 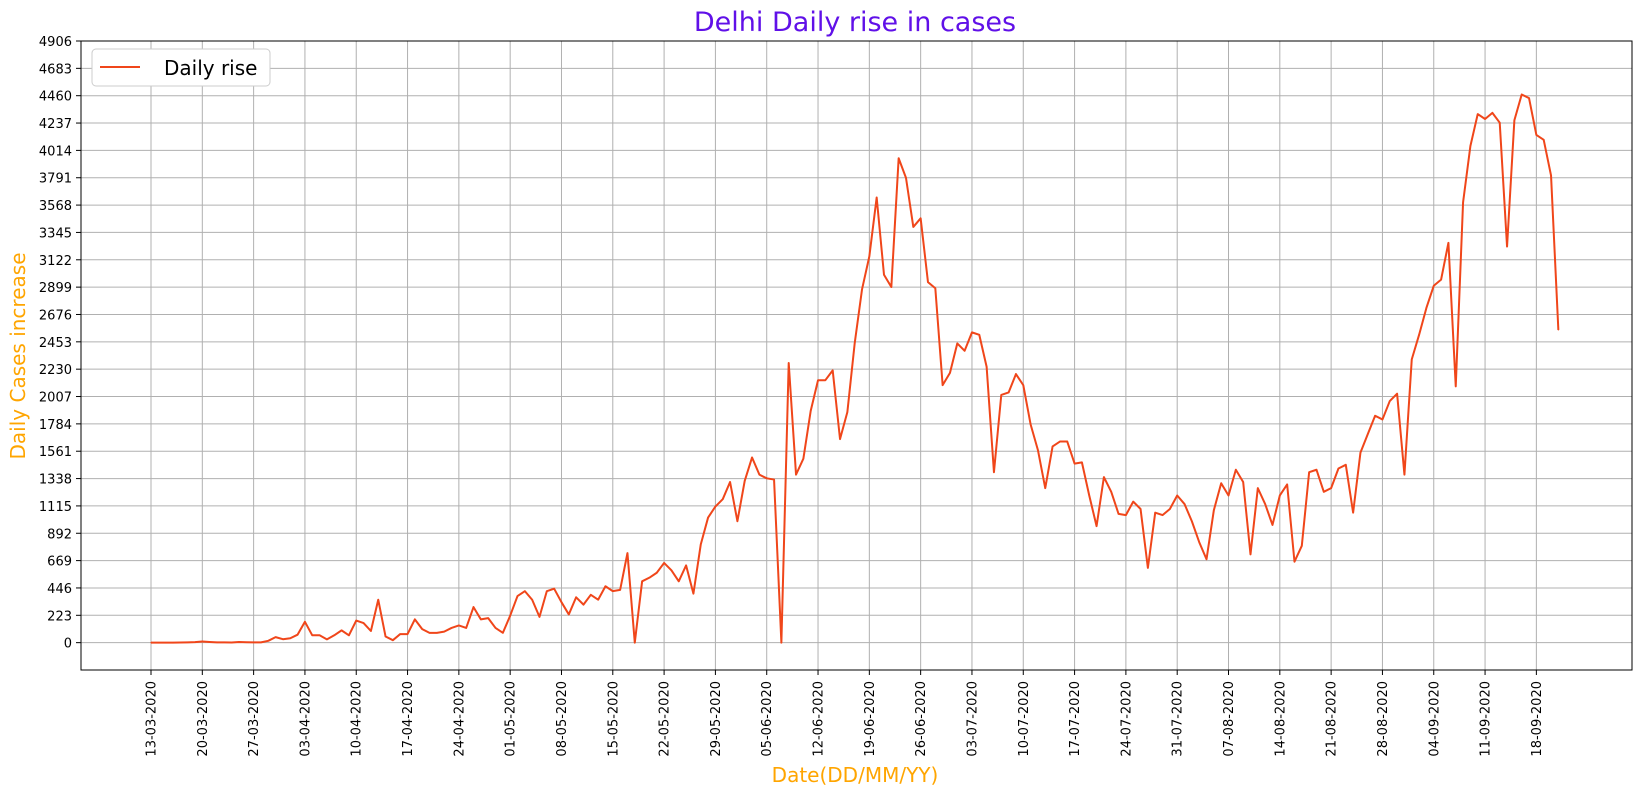 I want to click on y-tick-label: 4683, so click(x=55, y=69).